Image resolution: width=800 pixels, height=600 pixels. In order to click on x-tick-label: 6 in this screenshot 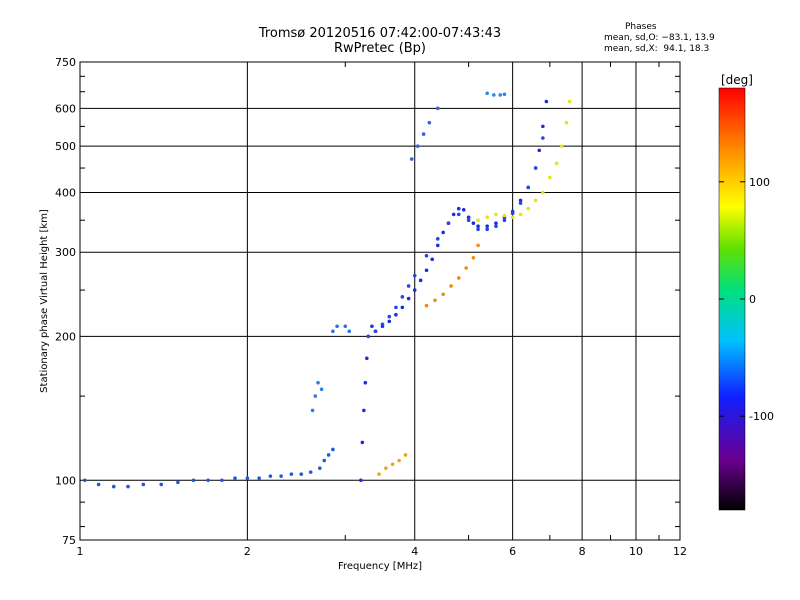, I will do `click(512, 551)`.